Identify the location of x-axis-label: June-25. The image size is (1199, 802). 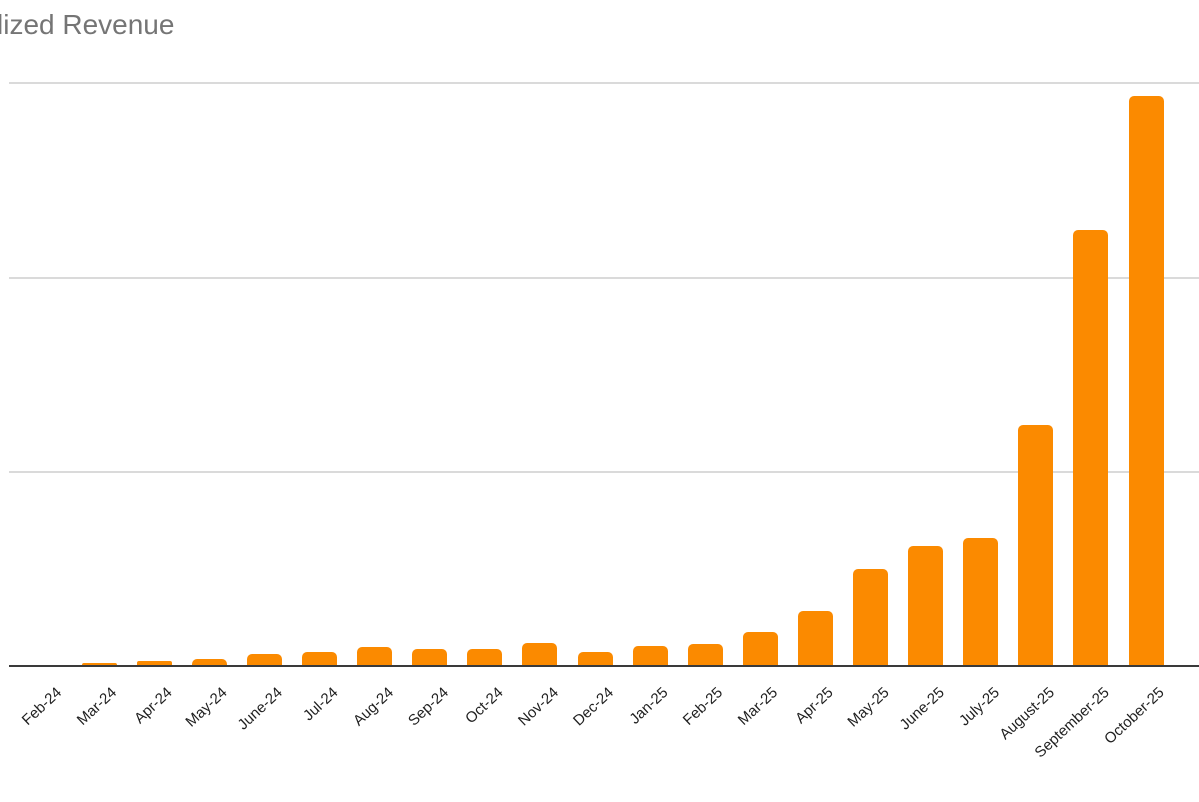
(922, 709).